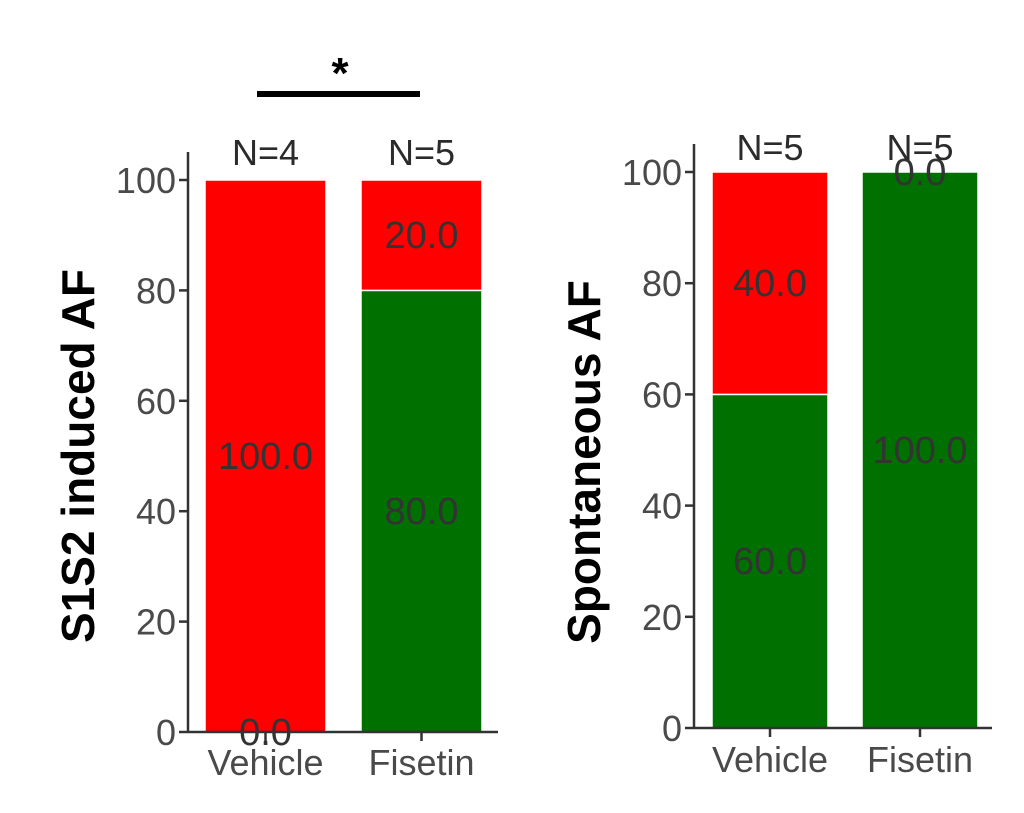  Describe the element at coordinates (920, 173) in the screenshot. I see `data-label: 0.0` at that location.